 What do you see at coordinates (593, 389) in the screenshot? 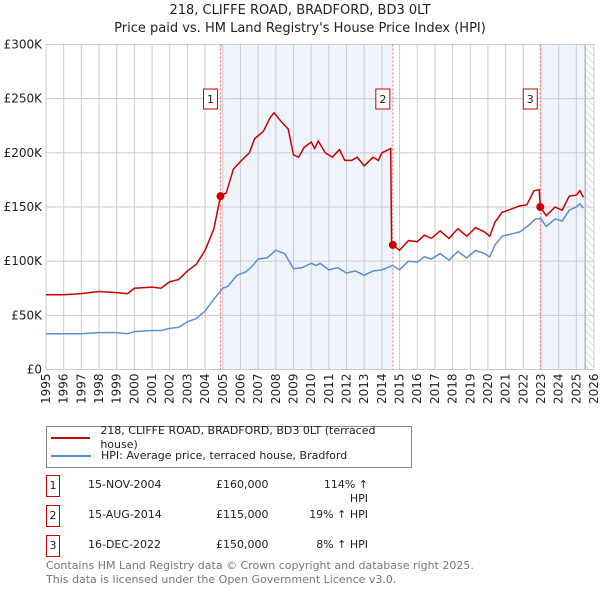
I see `x-tick-label: 2026` at bounding box center [593, 389].